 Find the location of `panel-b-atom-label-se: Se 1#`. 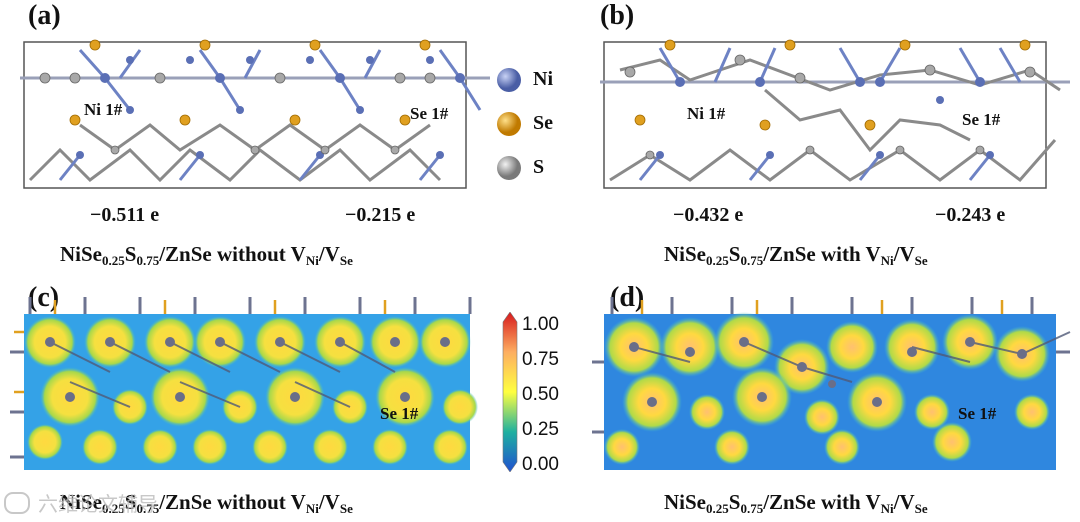

panel-b-atom-label-se: Se 1# is located at coordinates (981, 119).